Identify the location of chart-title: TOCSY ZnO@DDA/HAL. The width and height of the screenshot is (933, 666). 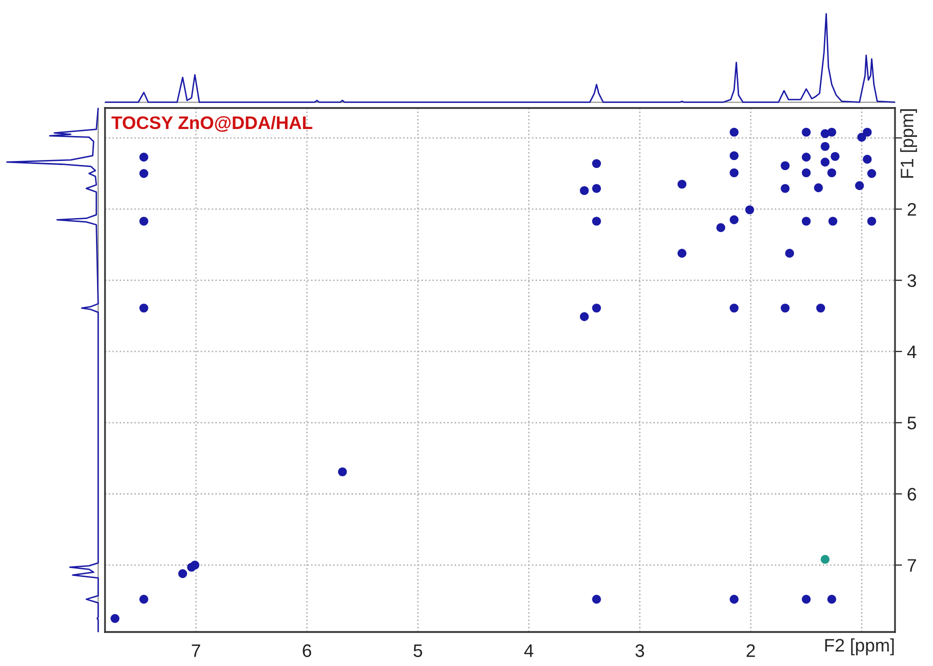
(212, 124).